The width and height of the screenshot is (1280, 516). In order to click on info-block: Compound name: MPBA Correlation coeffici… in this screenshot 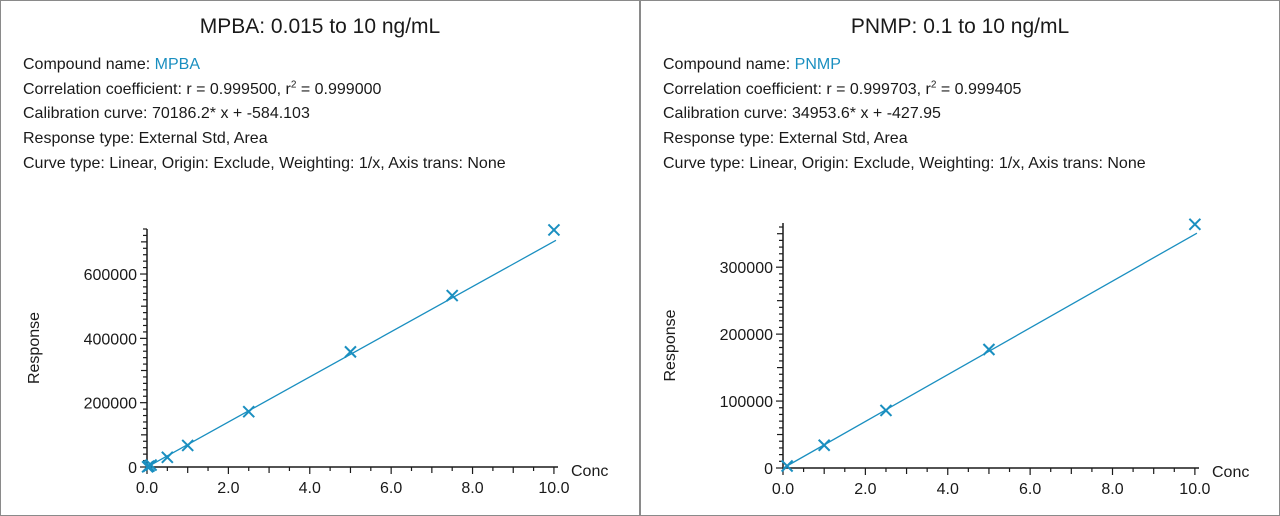, I will do `click(264, 115)`.